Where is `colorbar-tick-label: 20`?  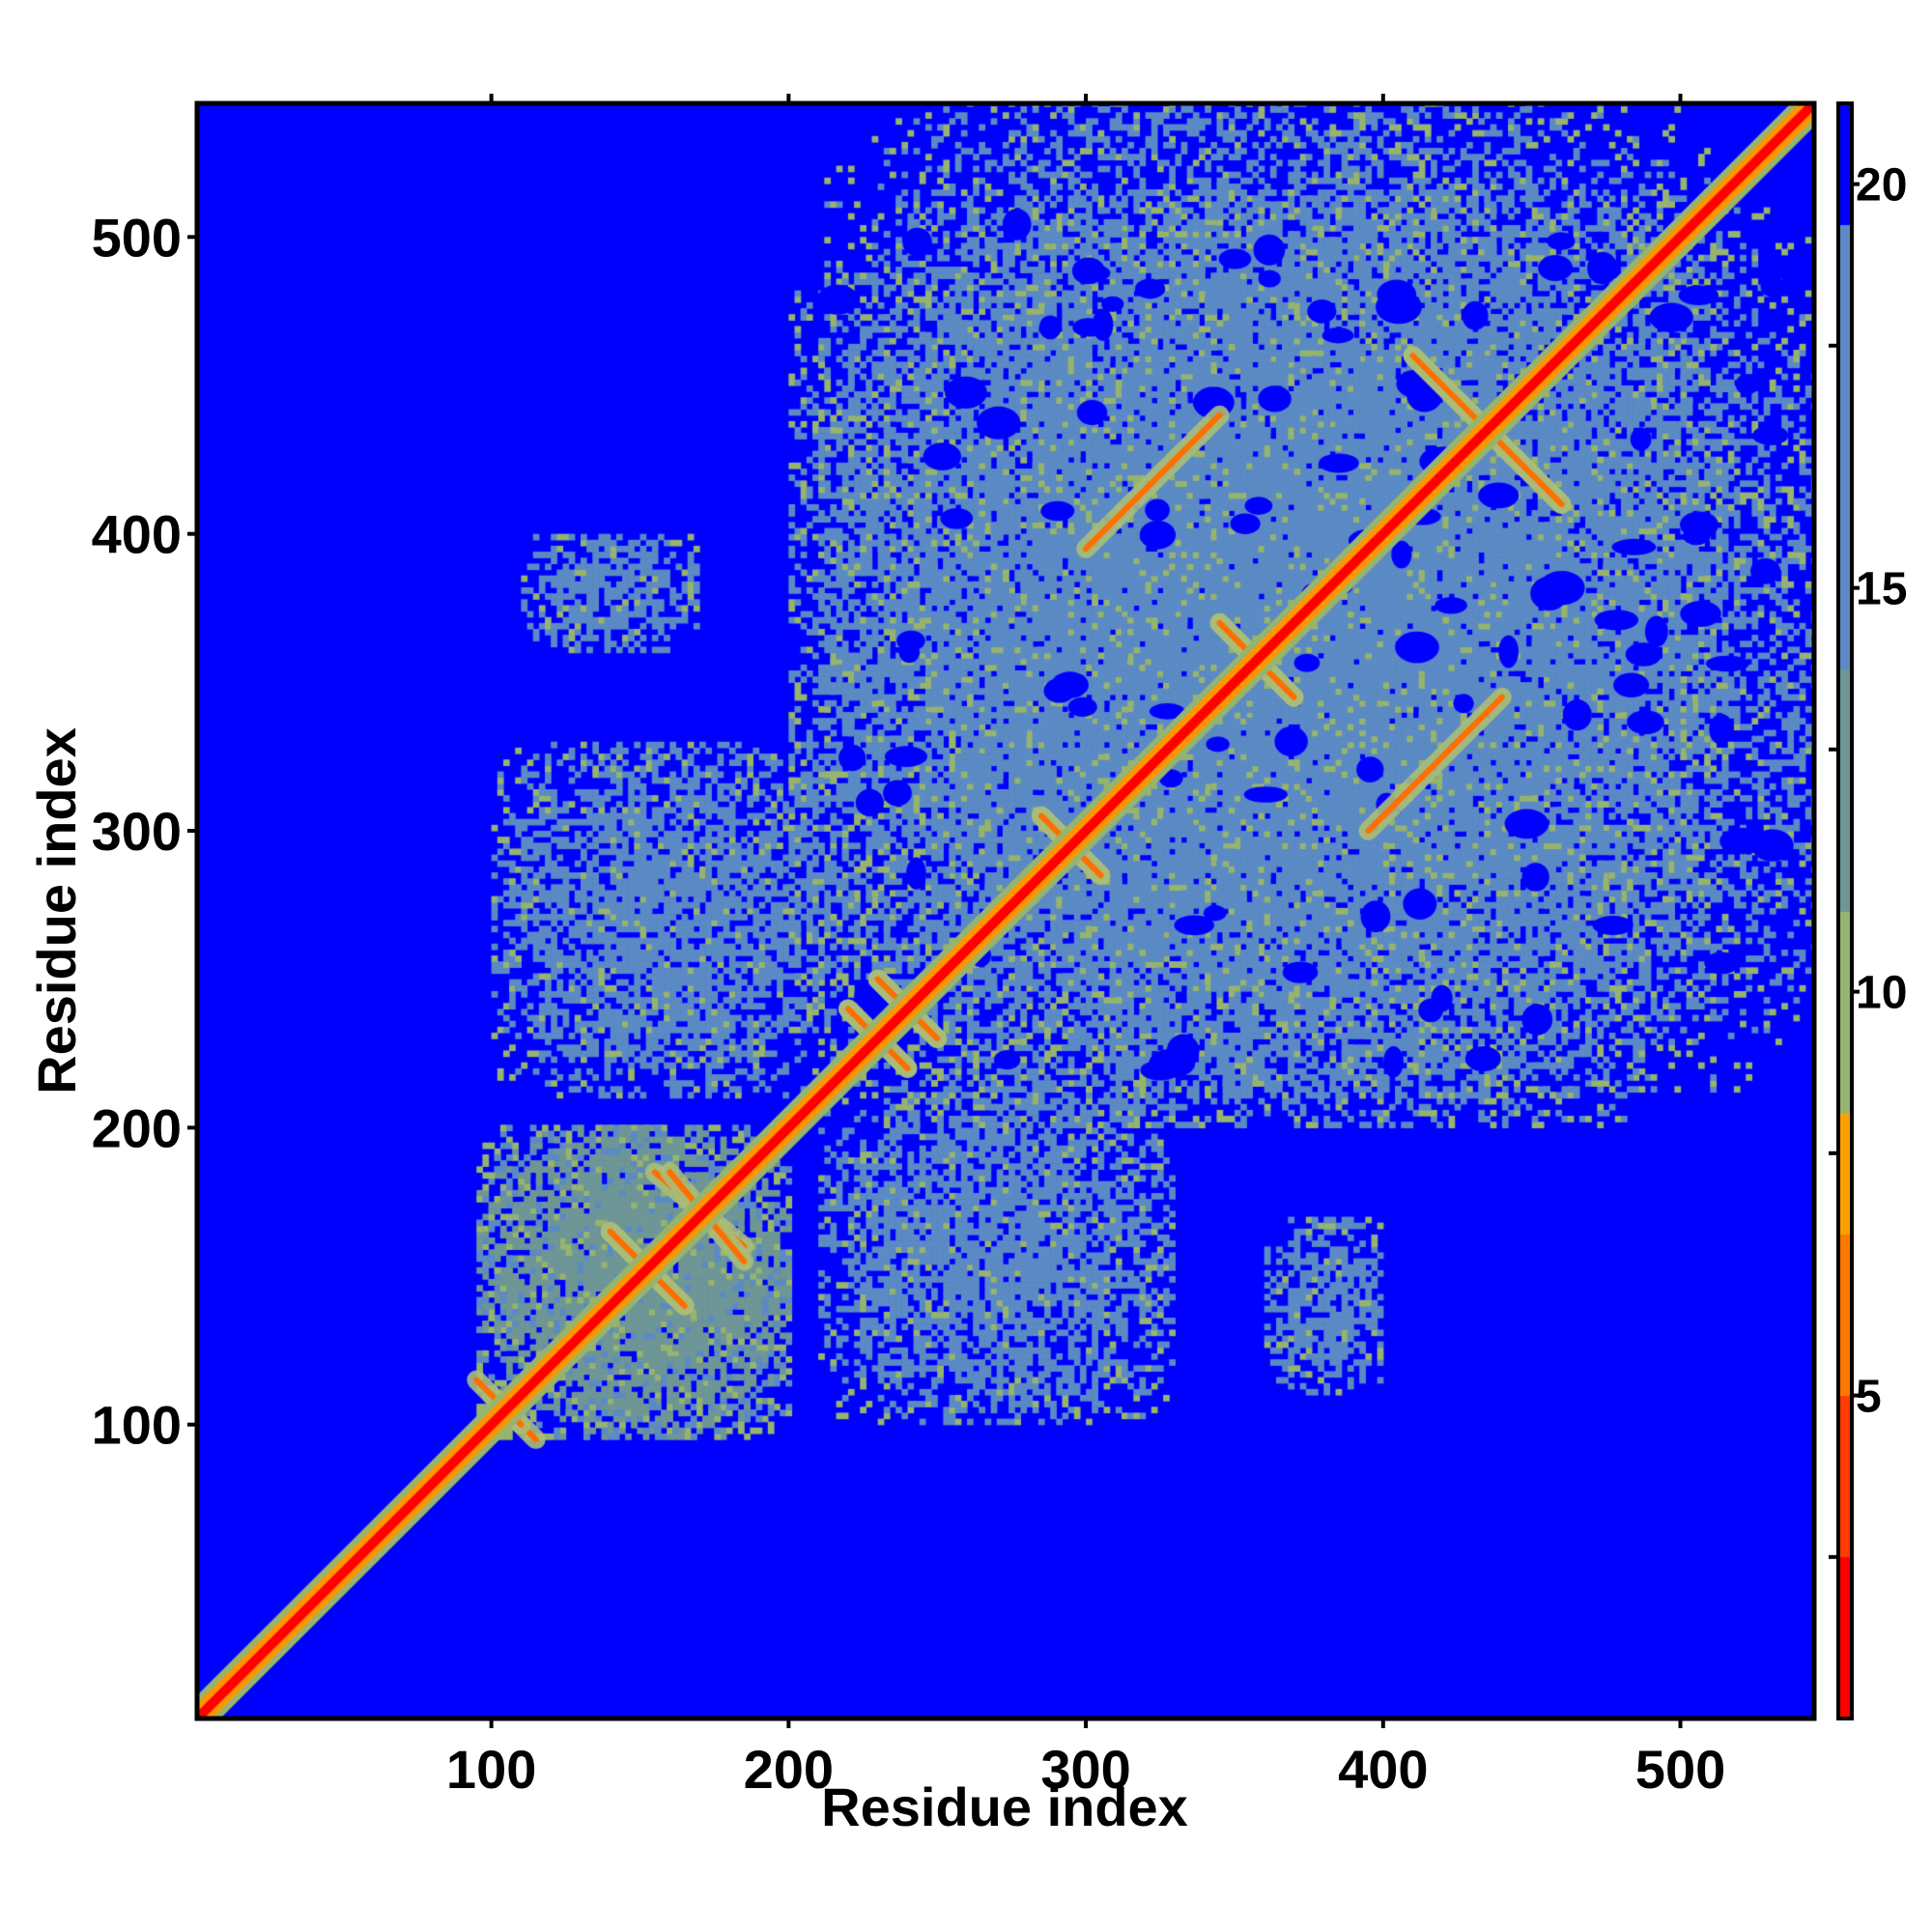 colorbar-tick-label: 20 is located at coordinates (1881, 186).